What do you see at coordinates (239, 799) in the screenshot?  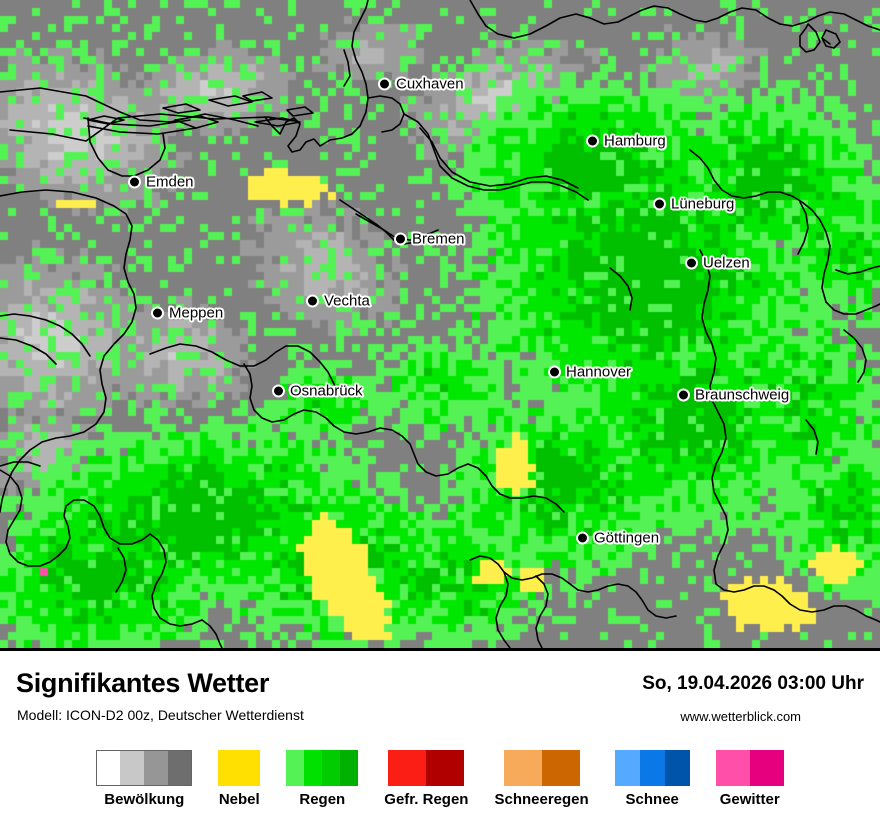 I see `legend-label: Nebel` at bounding box center [239, 799].